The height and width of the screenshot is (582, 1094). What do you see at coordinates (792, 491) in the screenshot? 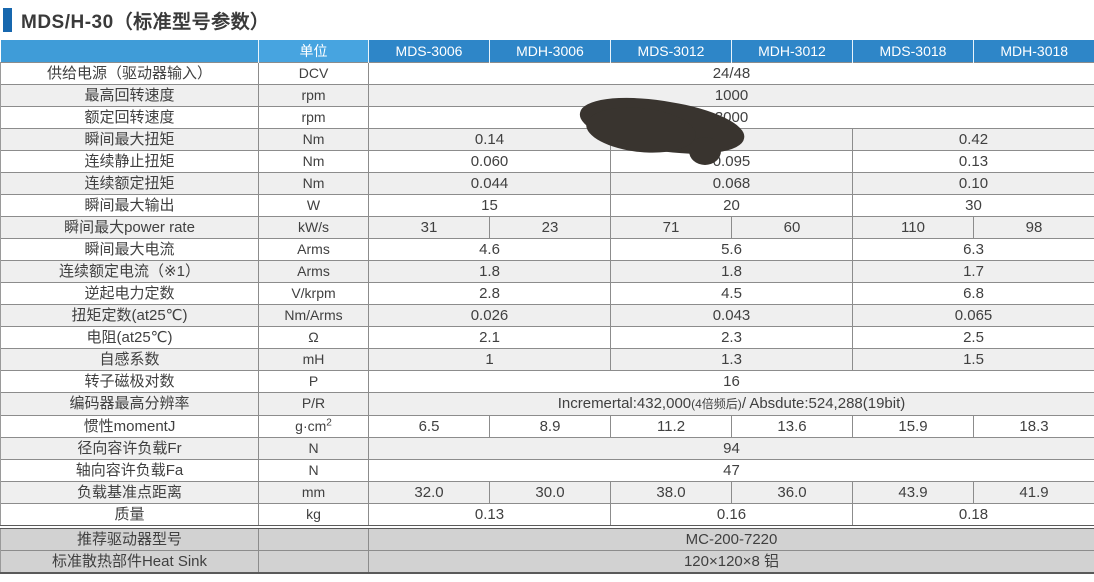
I see `value-cell: 36.0` at bounding box center [792, 491].